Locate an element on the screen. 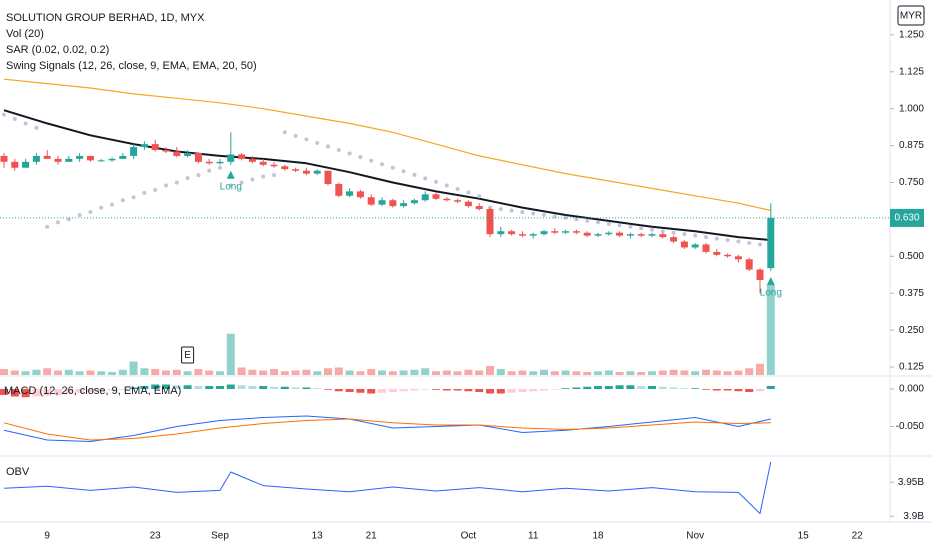  currency-box is located at coordinates (911, 15).